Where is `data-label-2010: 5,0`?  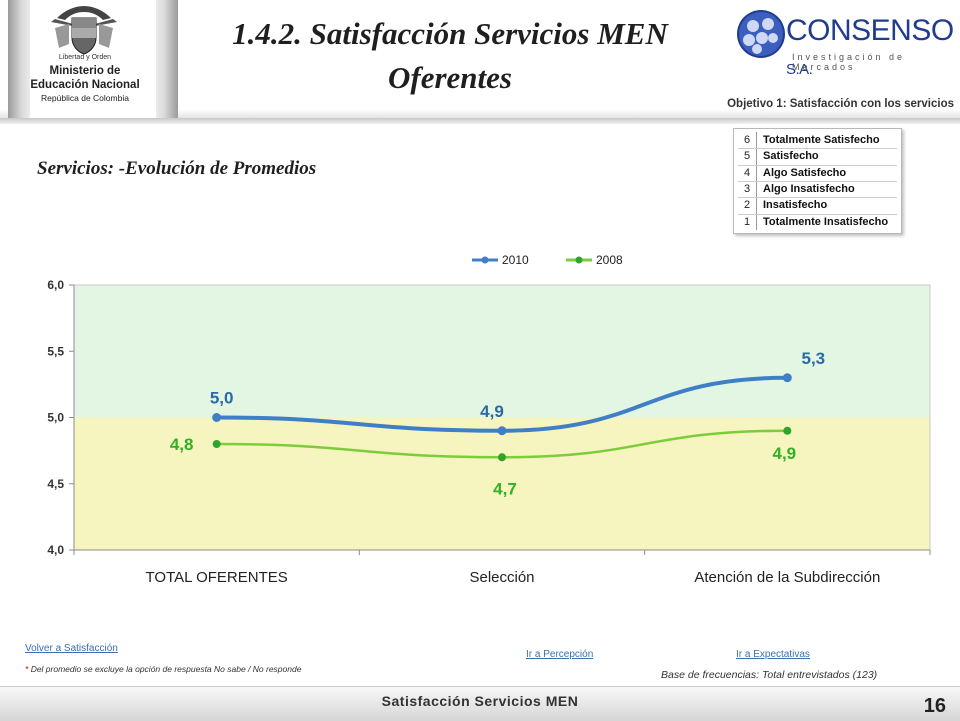 data-label-2010: 5,0 is located at coordinates (222, 398).